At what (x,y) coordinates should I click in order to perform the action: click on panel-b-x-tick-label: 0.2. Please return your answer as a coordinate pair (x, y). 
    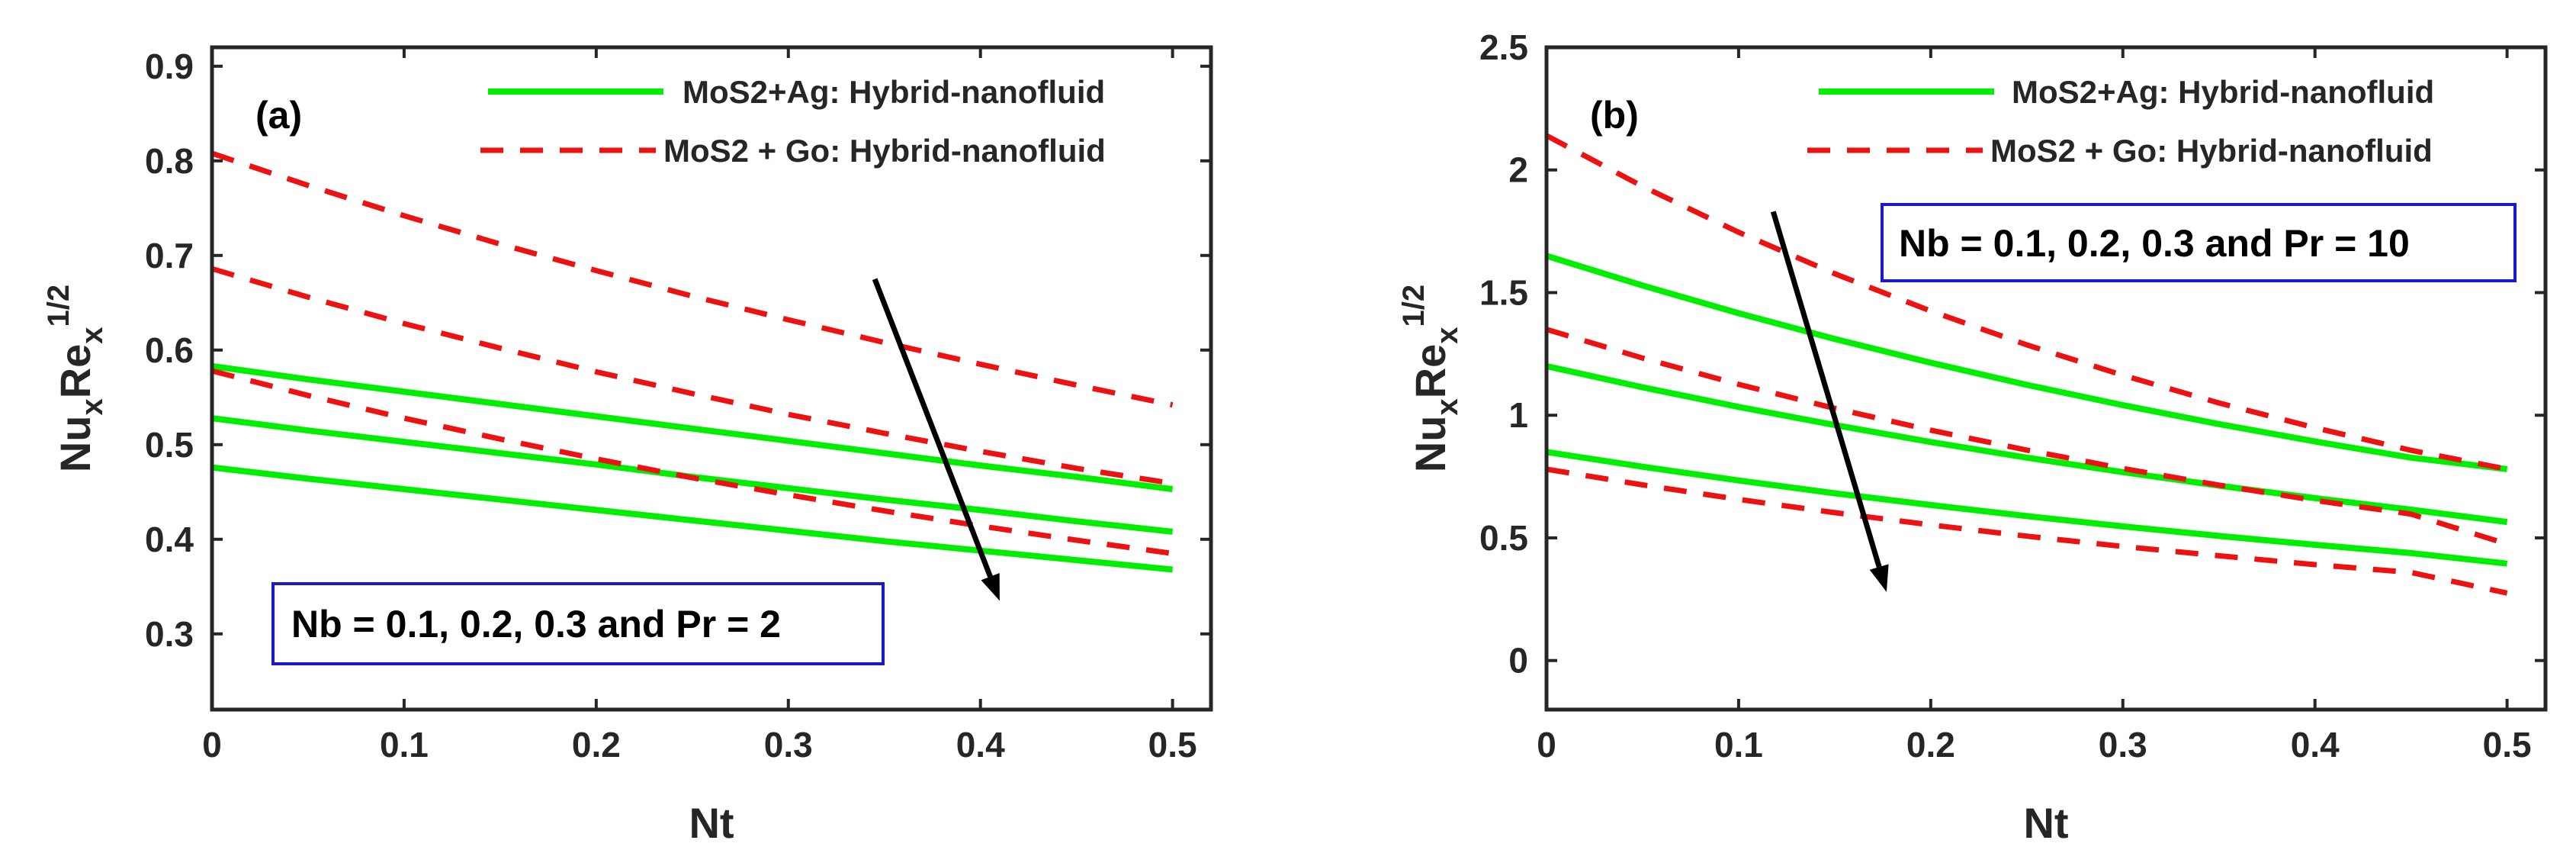
    Looking at the image, I should click on (1930, 745).